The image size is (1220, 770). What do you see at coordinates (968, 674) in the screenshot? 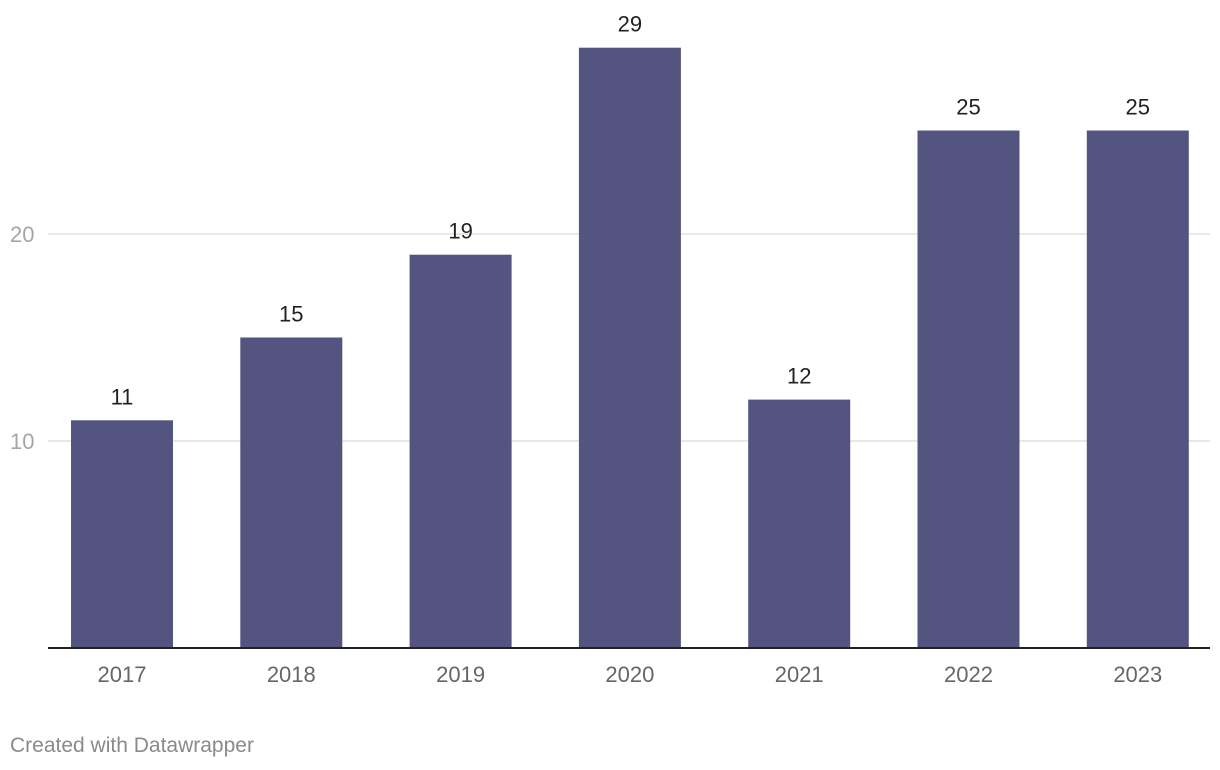
I see `x-tick-label: 2022` at bounding box center [968, 674].